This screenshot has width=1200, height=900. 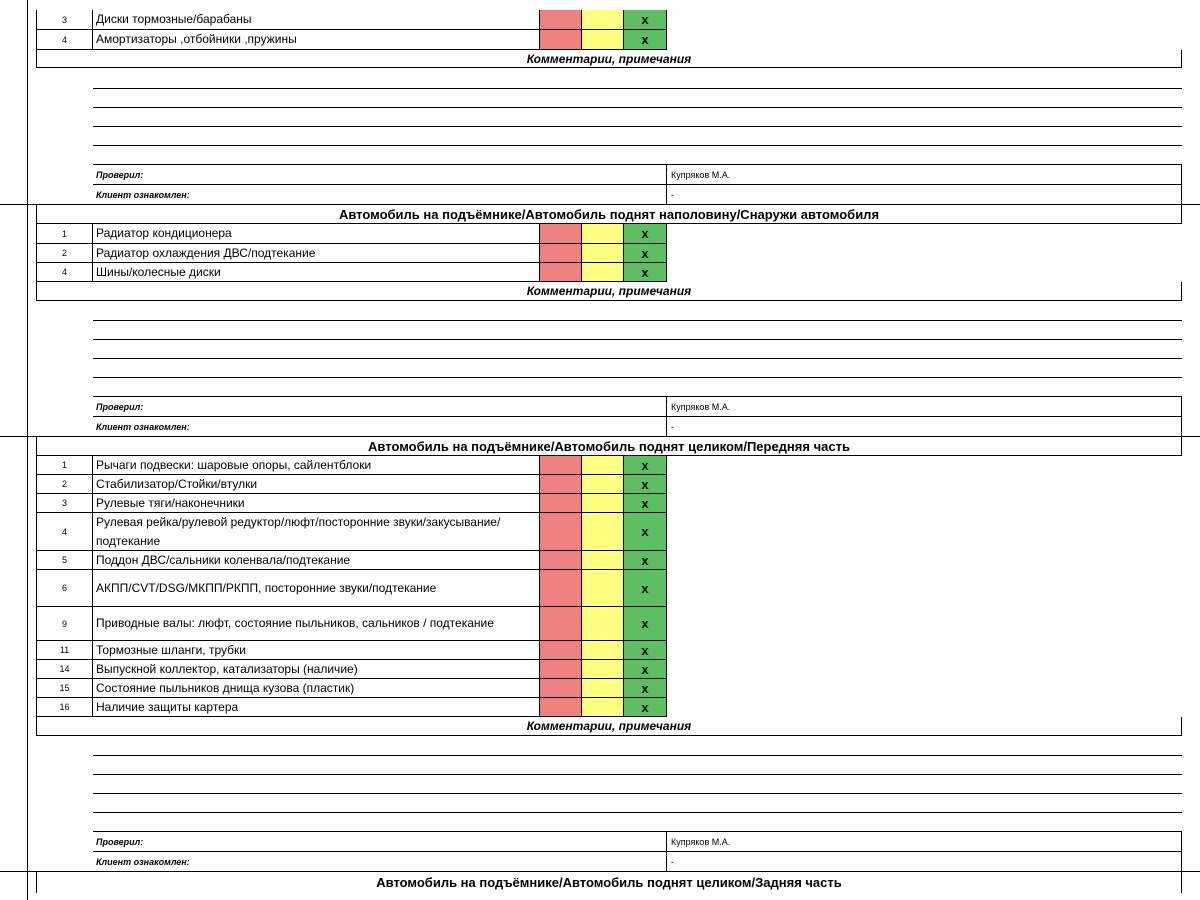 What do you see at coordinates (600, 862) in the screenshot?
I see `client-ack-row: Клиент ознакомлен: -` at bounding box center [600, 862].